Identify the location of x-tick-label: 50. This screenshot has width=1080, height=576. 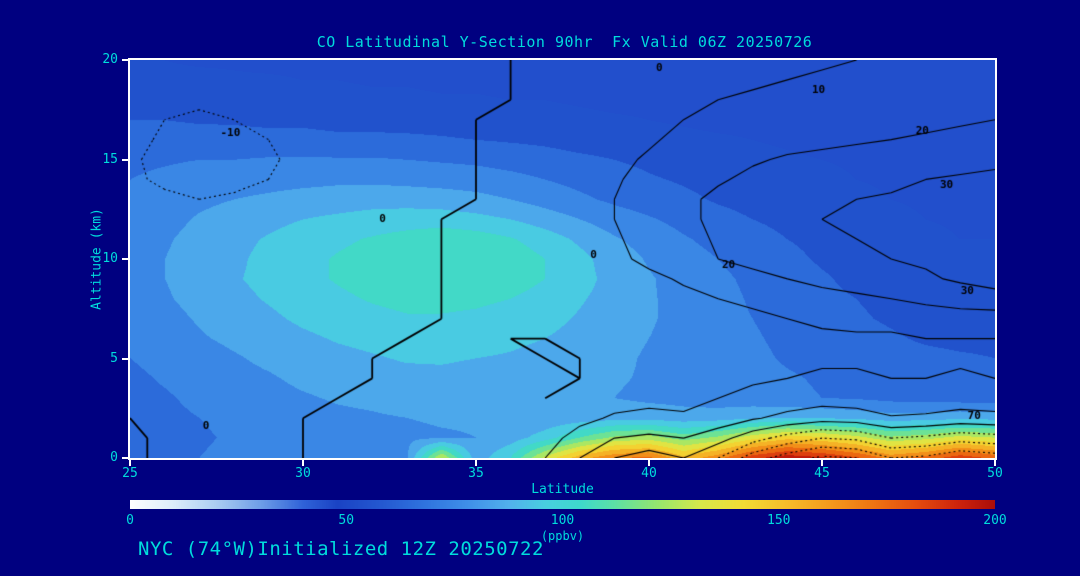
(995, 473).